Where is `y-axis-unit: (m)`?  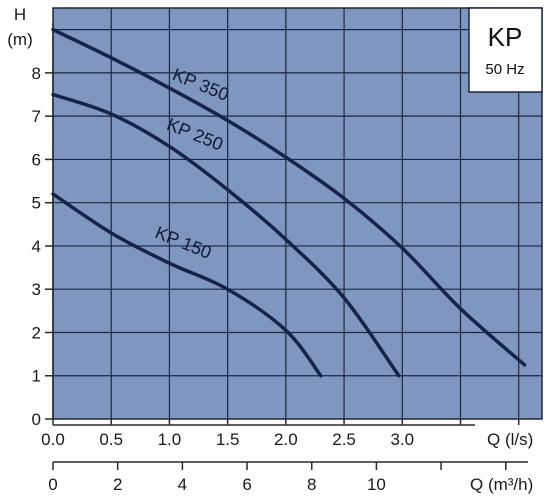
y-axis-unit: (m) is located at coordinates (19, 39).